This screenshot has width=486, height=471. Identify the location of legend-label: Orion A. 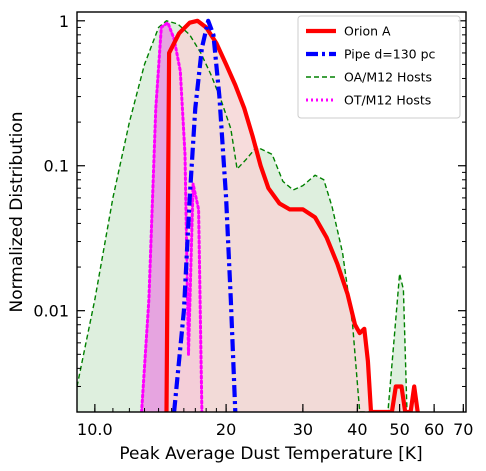
(367, 31).